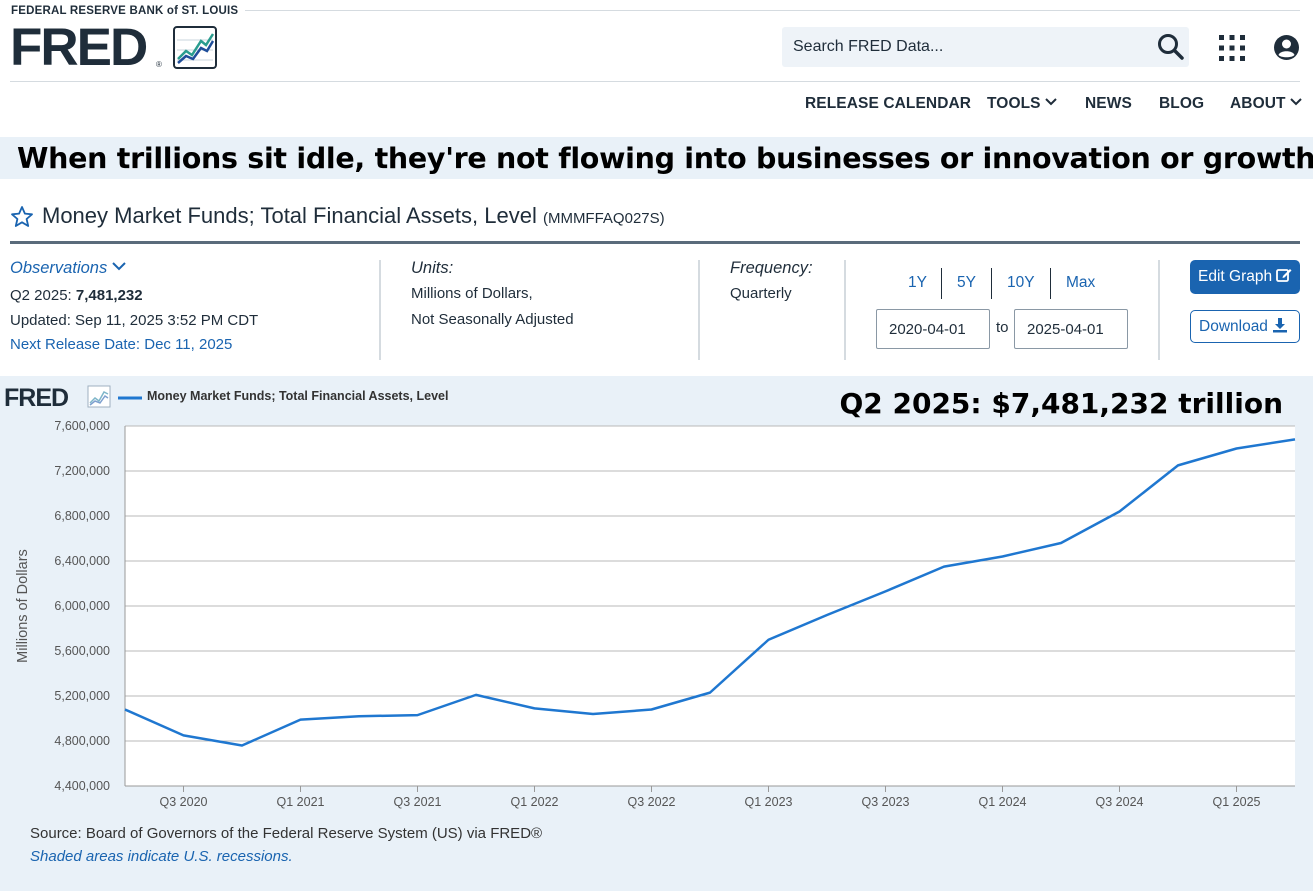 The height and width of the screenshot is (891, 1313). What do you see at coordinates (161, 856) in the screenshot?
I see `recession-note: Shaded areas indicate U.S. recessions.` at bounding box center [161, 856].